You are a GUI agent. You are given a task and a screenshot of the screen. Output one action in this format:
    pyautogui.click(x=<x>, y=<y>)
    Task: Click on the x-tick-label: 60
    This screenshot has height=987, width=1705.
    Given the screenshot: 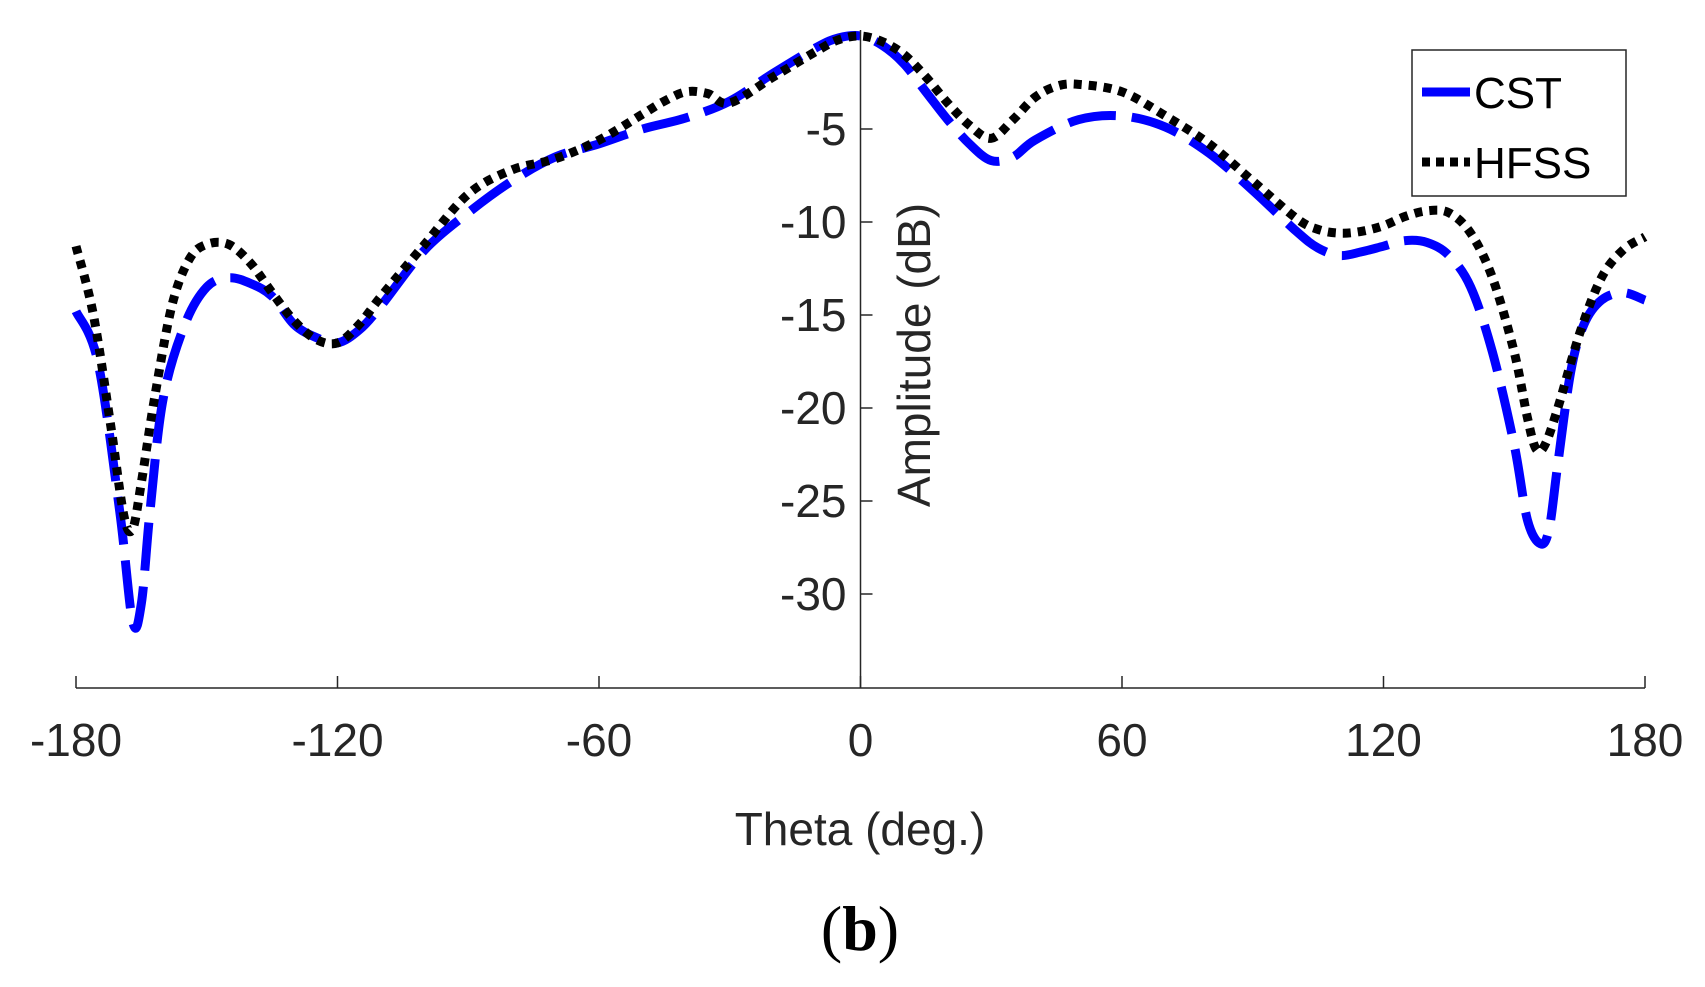 What is the action you would take?
    pyautogui.click(x=1121, y=740)
    